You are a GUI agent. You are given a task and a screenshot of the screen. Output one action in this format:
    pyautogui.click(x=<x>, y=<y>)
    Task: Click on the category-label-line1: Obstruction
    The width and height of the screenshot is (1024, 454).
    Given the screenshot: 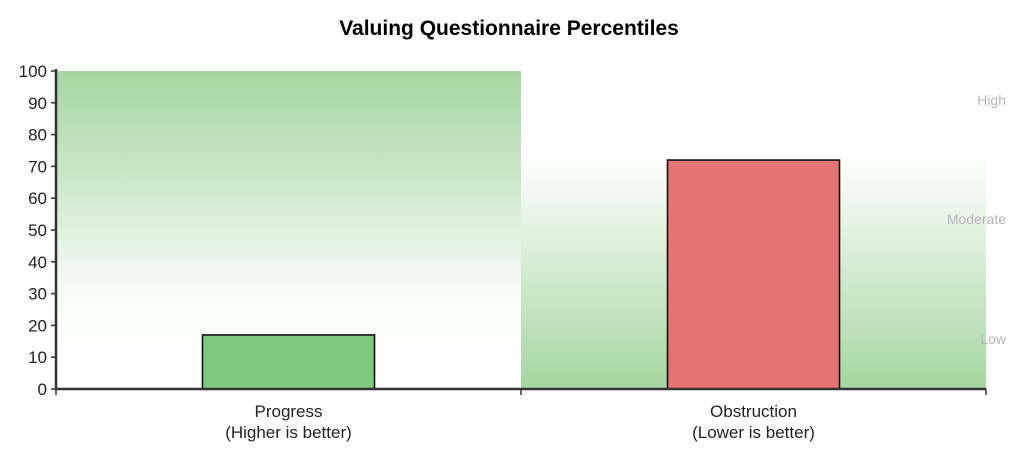 What is the action you would take?
    pyautogui.click(x=753, y=411)
    